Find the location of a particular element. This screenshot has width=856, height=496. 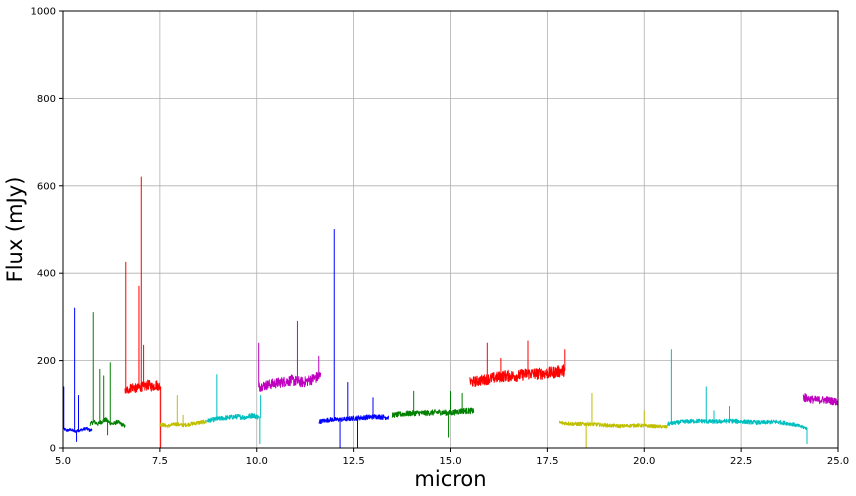

x-axis-ticks: 5.0 7.5 10.0 12.5 15.0 17.5 20.0 22.5 25.0 is located at coordinates (452, 457).